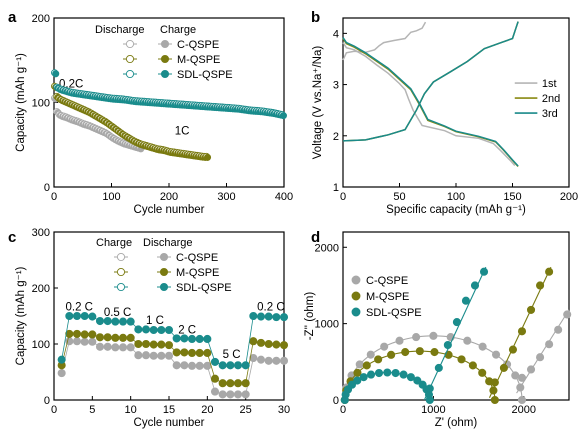 The height and width of the screenshot is (436, 584). What do you see at coordinates (456, 197) in the screenshot?
I see `x-tick-label: 100` at bounding box center [456, 197].